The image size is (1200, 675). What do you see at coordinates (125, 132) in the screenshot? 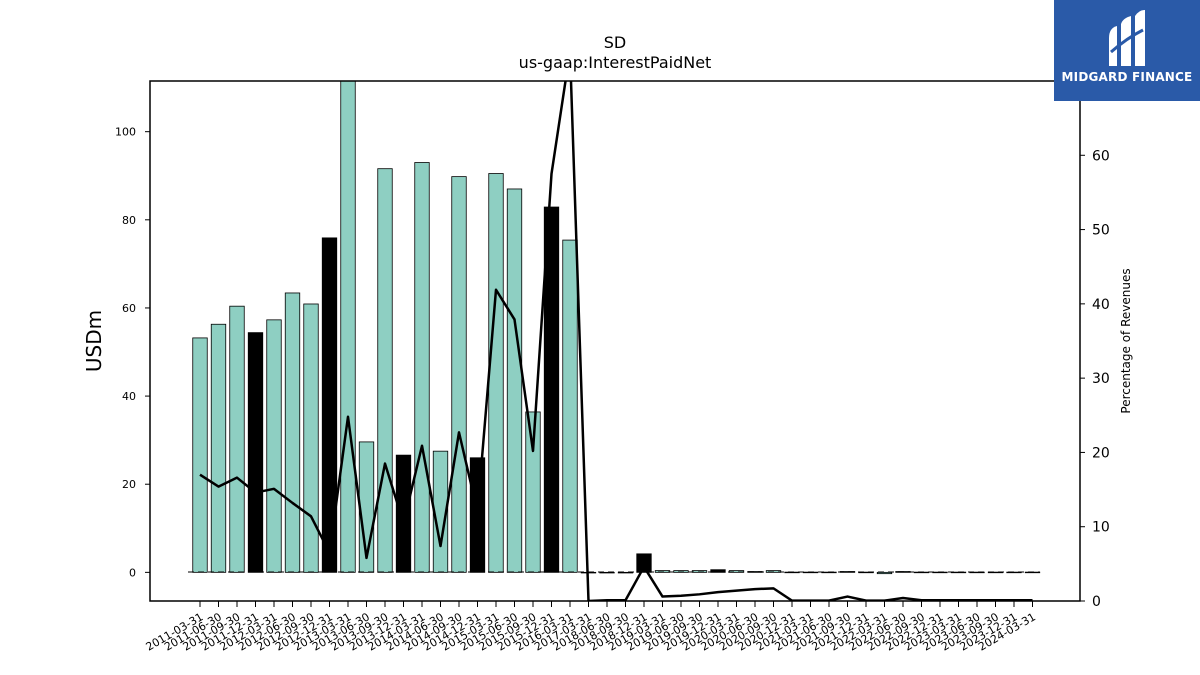
I see `y-tick-label: 100` at bounding box center [125, 132].